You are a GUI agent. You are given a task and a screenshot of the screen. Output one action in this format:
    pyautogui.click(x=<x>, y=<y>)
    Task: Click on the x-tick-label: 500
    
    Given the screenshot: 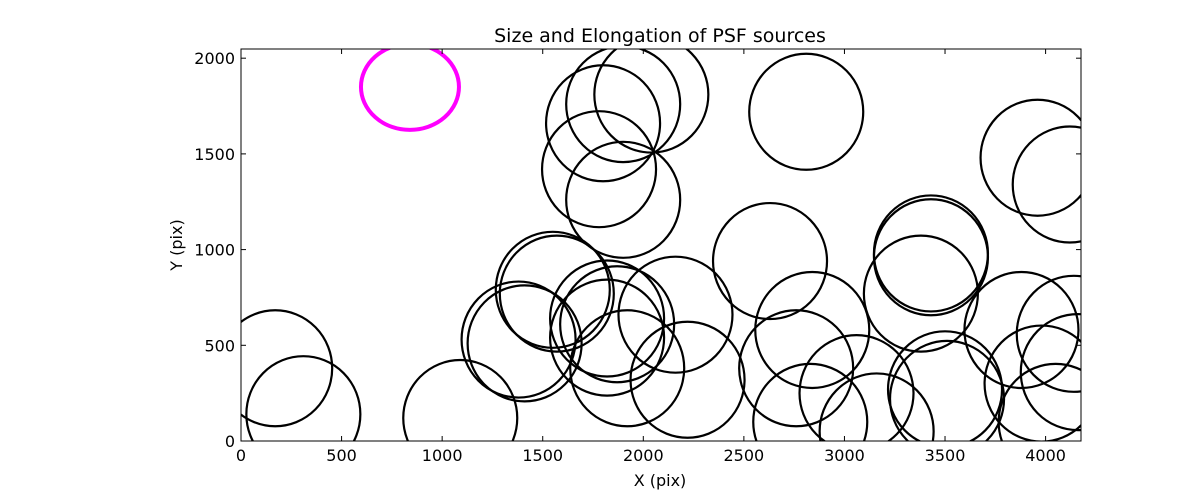 What is the action you would take?
    pyautogui.click(x=341, y=455)
    